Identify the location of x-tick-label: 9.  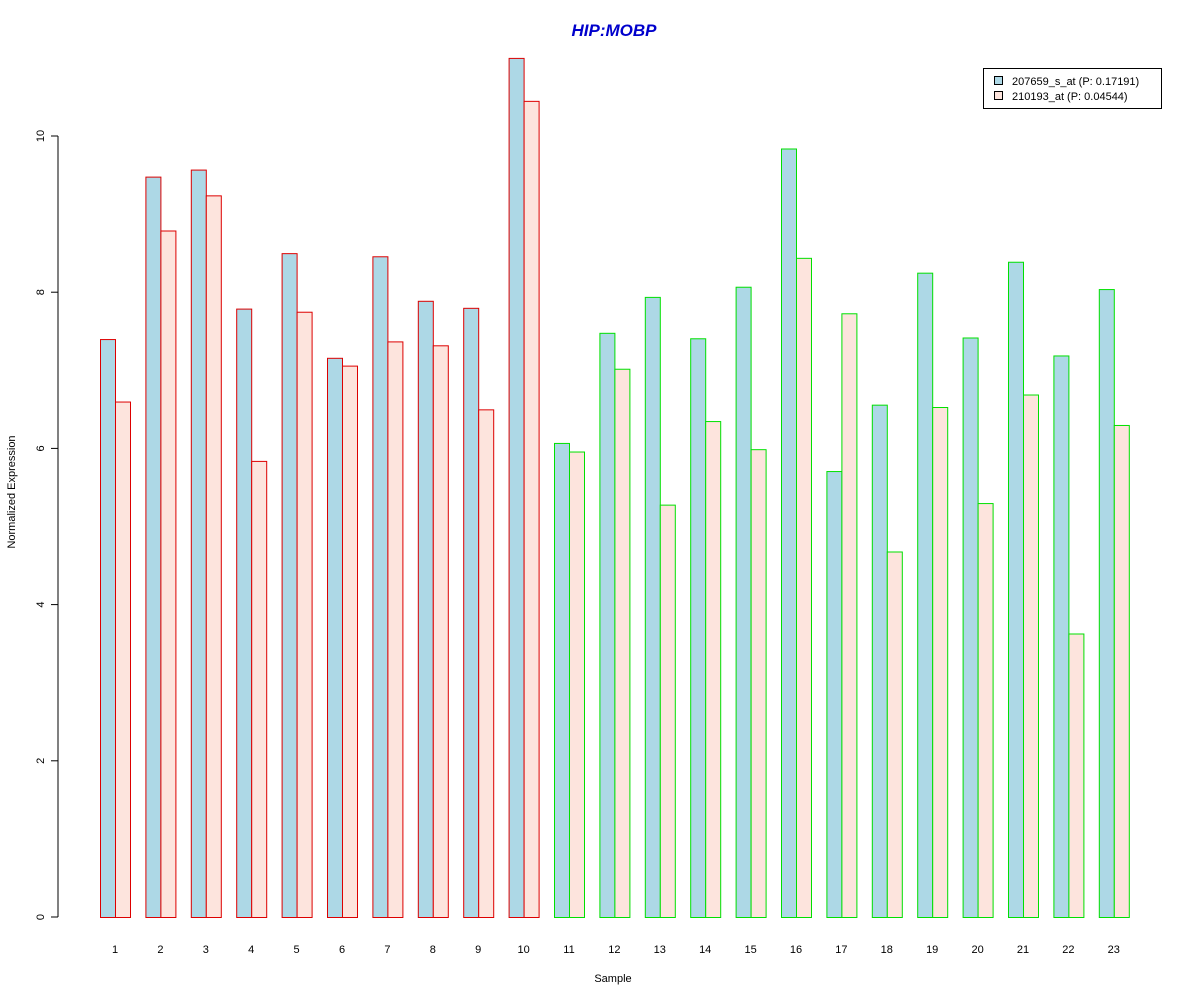
(478, 950).